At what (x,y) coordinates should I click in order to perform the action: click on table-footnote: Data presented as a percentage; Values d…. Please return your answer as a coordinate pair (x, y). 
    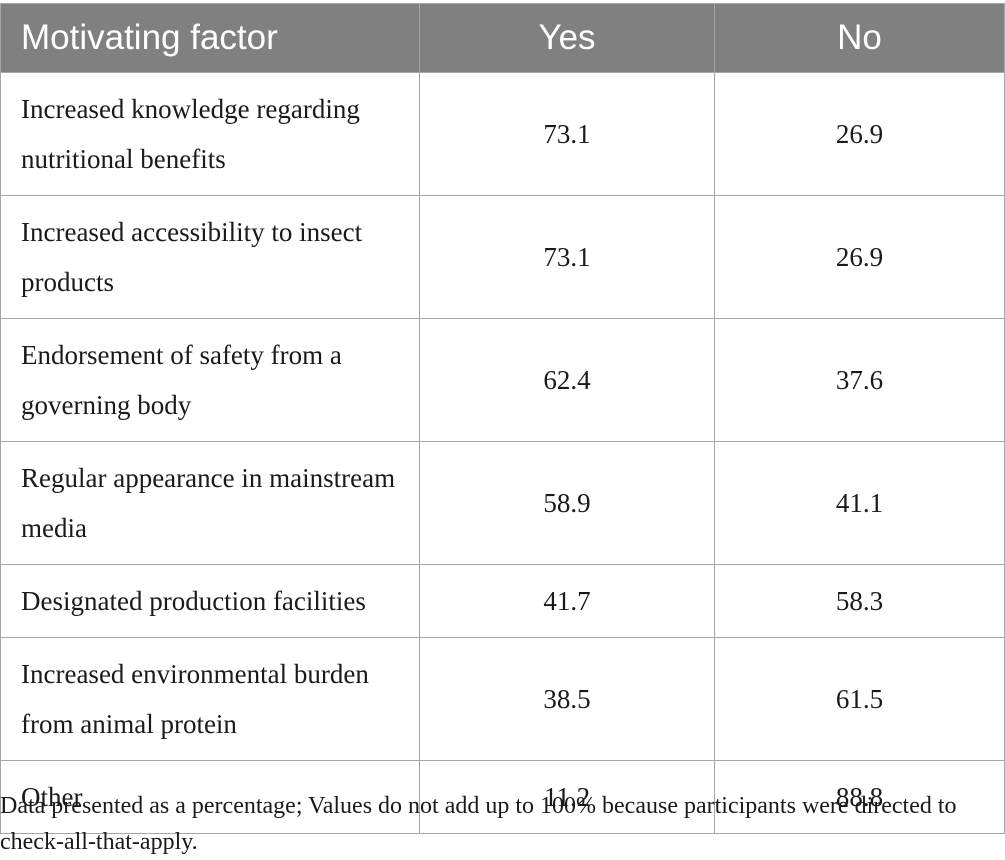
    Looking at the image, I should click on (478, 824).